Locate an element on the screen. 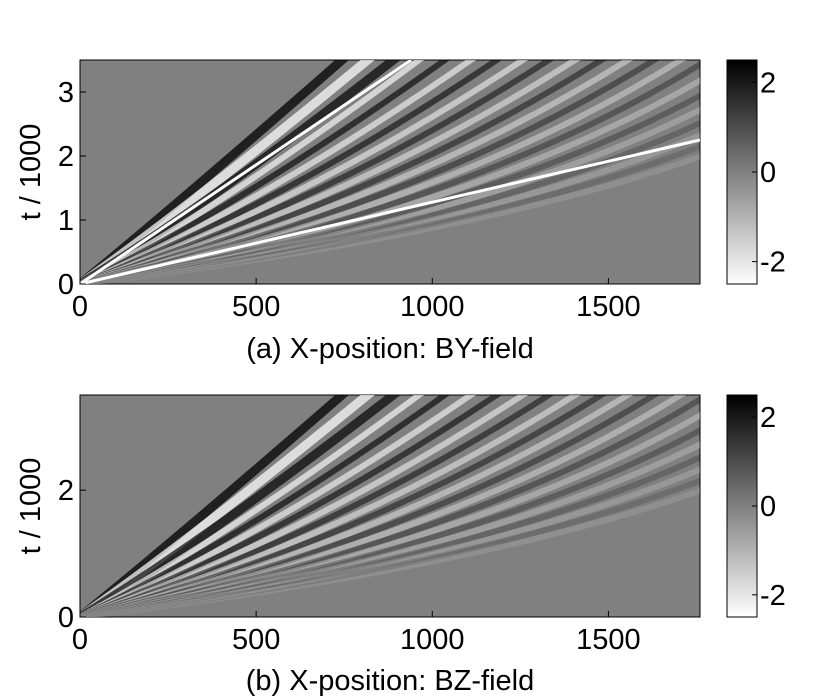 Image resolution: width=830 pixels, height=700 pixels. y-axis: 02 is located at coordinates (72, 554).